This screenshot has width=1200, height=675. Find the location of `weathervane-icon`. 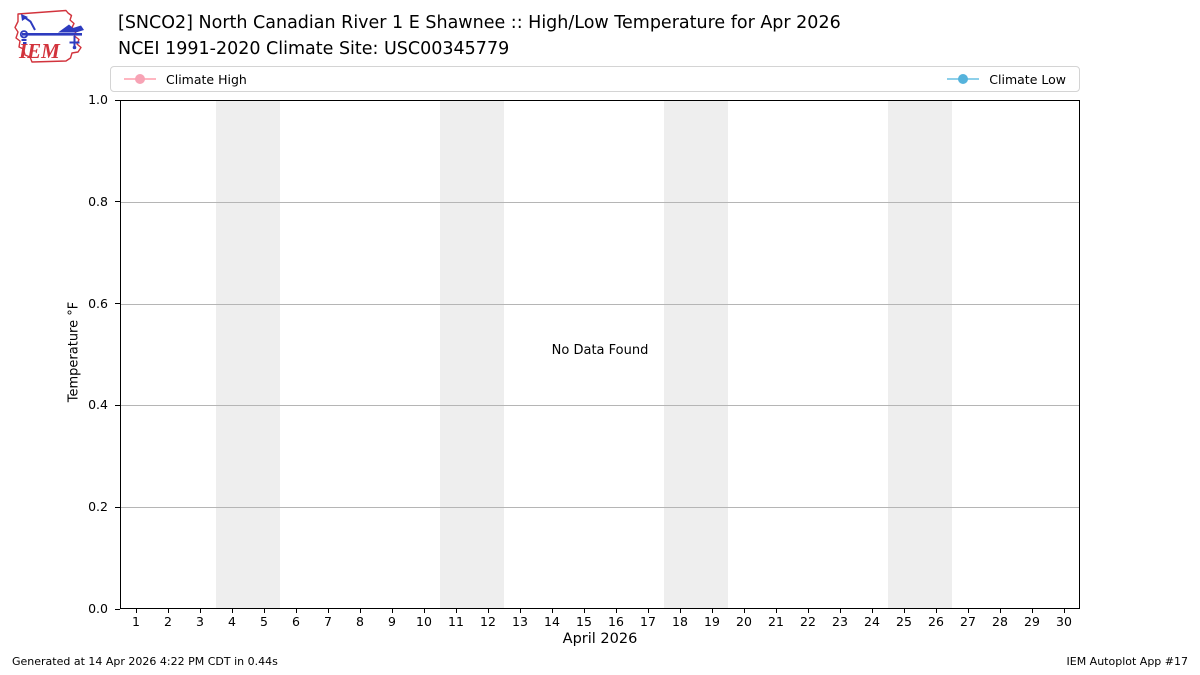

weathervane-icon is located at coordinates (51, 32).